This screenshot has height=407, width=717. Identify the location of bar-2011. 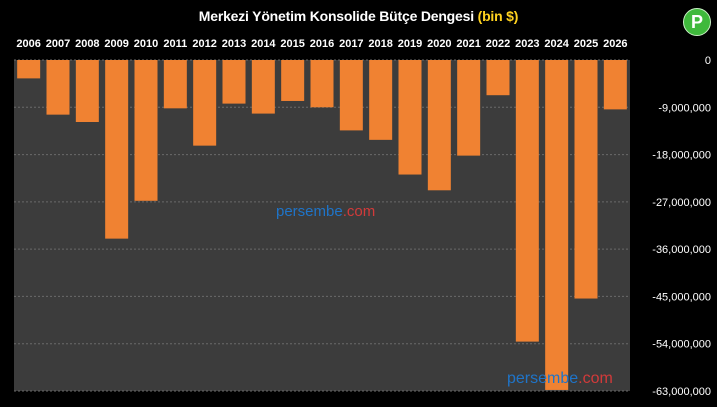
(175, 84).